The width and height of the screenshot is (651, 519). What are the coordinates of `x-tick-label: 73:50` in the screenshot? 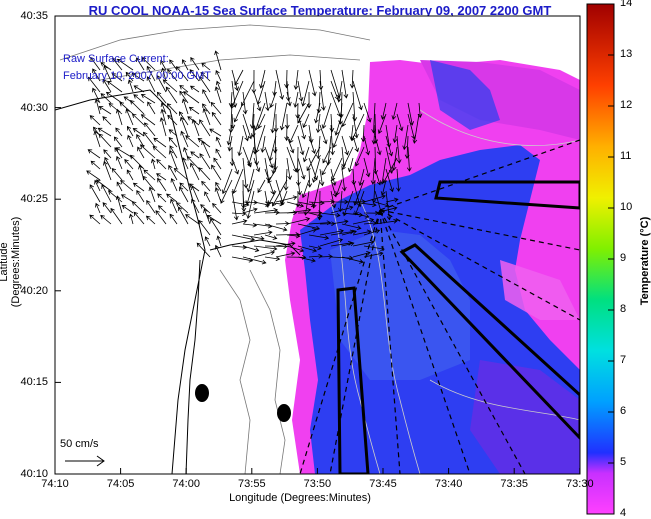 It's located at (317, 484).